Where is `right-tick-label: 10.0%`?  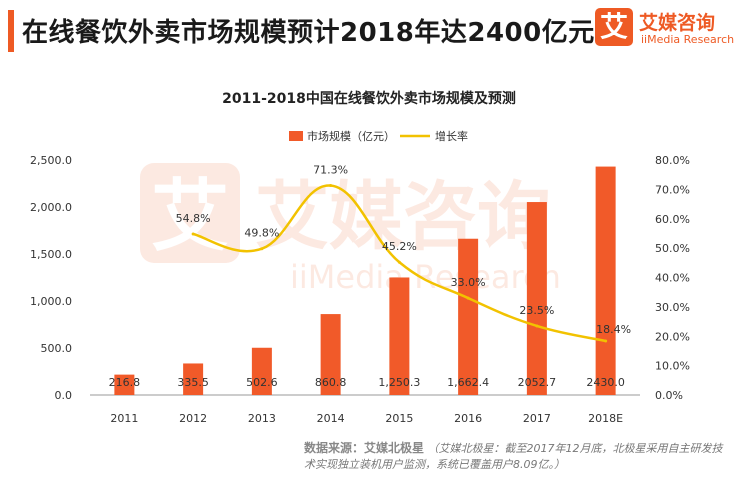
right-tick-label: 10.0% is located at coordinates (672, 366).